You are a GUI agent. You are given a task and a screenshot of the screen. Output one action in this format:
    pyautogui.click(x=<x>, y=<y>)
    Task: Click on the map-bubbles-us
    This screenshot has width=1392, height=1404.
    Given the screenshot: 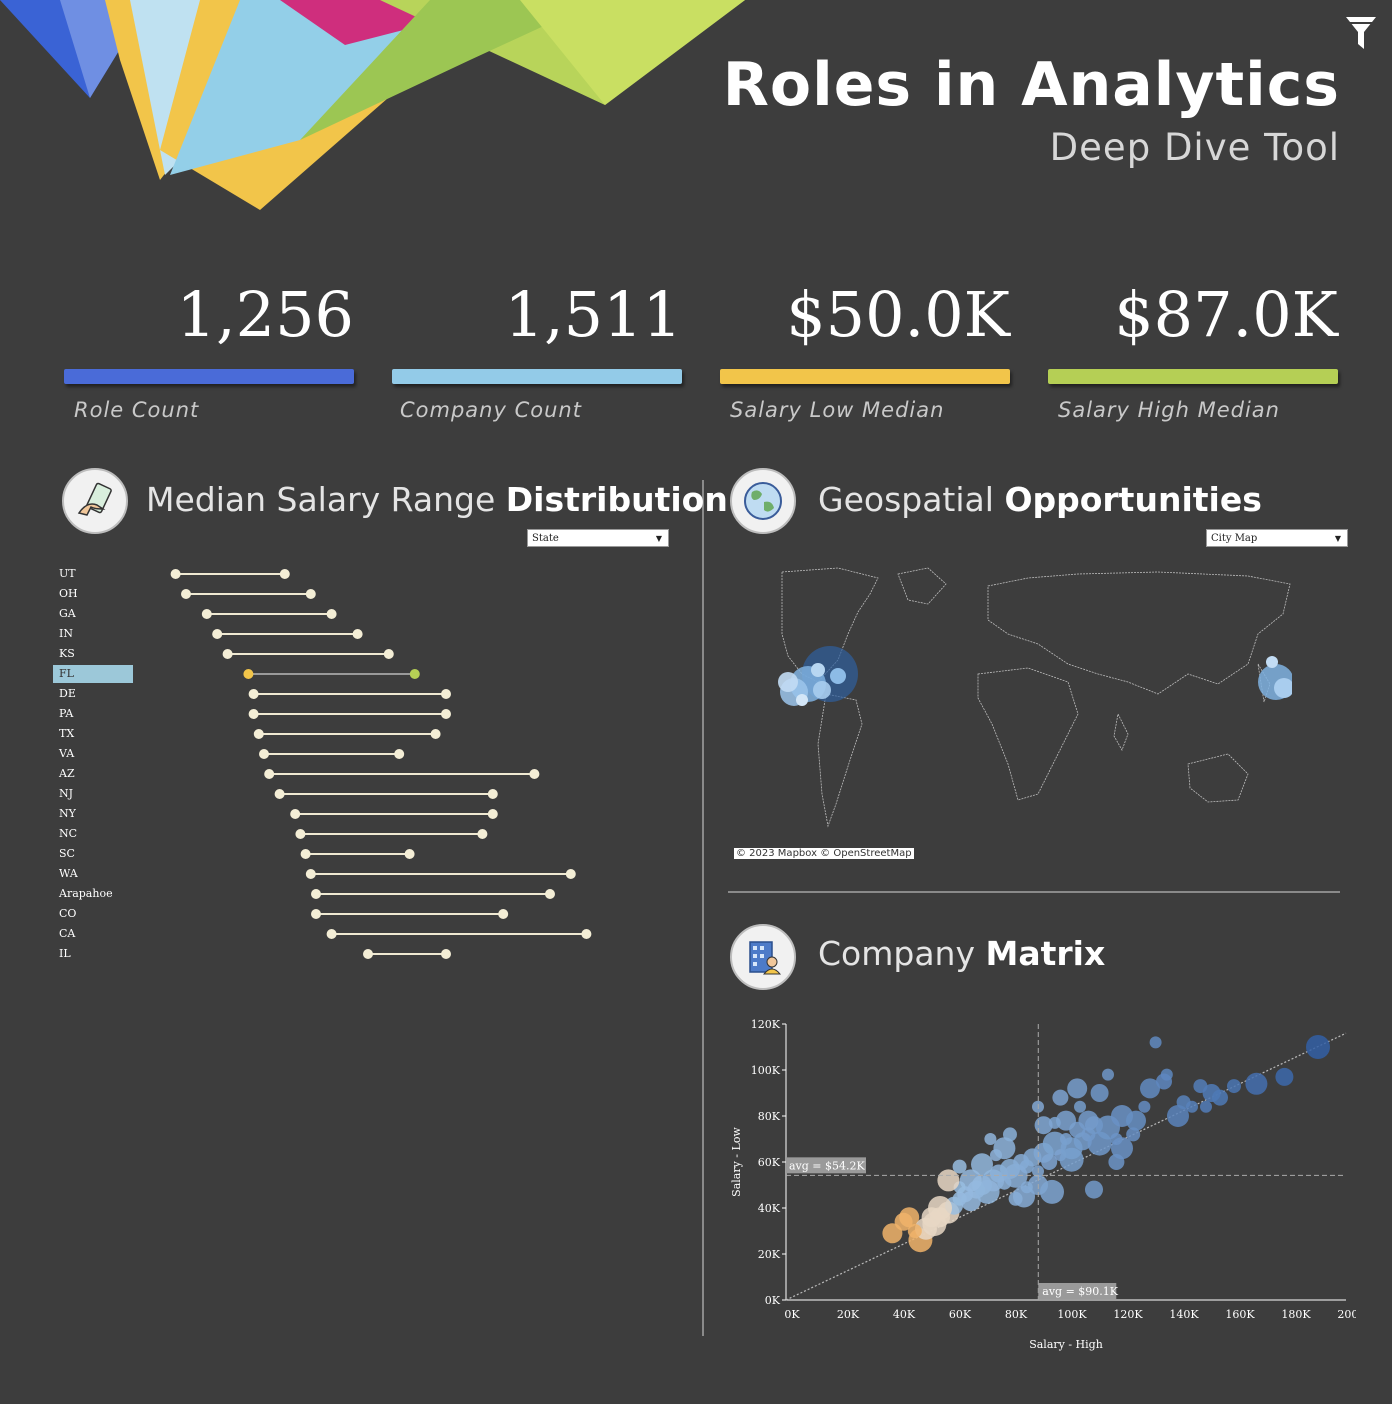 What is the action you would take?
    pyautogui.click(x=818, y=676)
    